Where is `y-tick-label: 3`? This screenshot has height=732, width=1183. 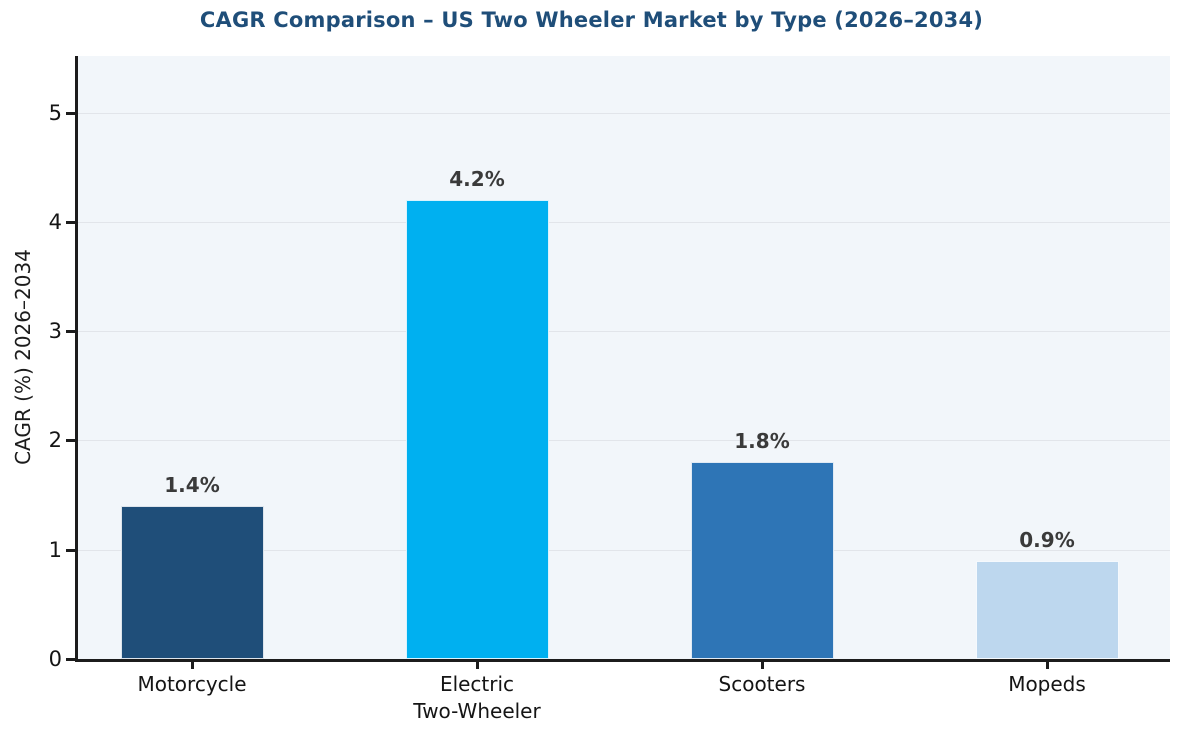 y-tick-label: 3 is located at coordinates (55, 331).